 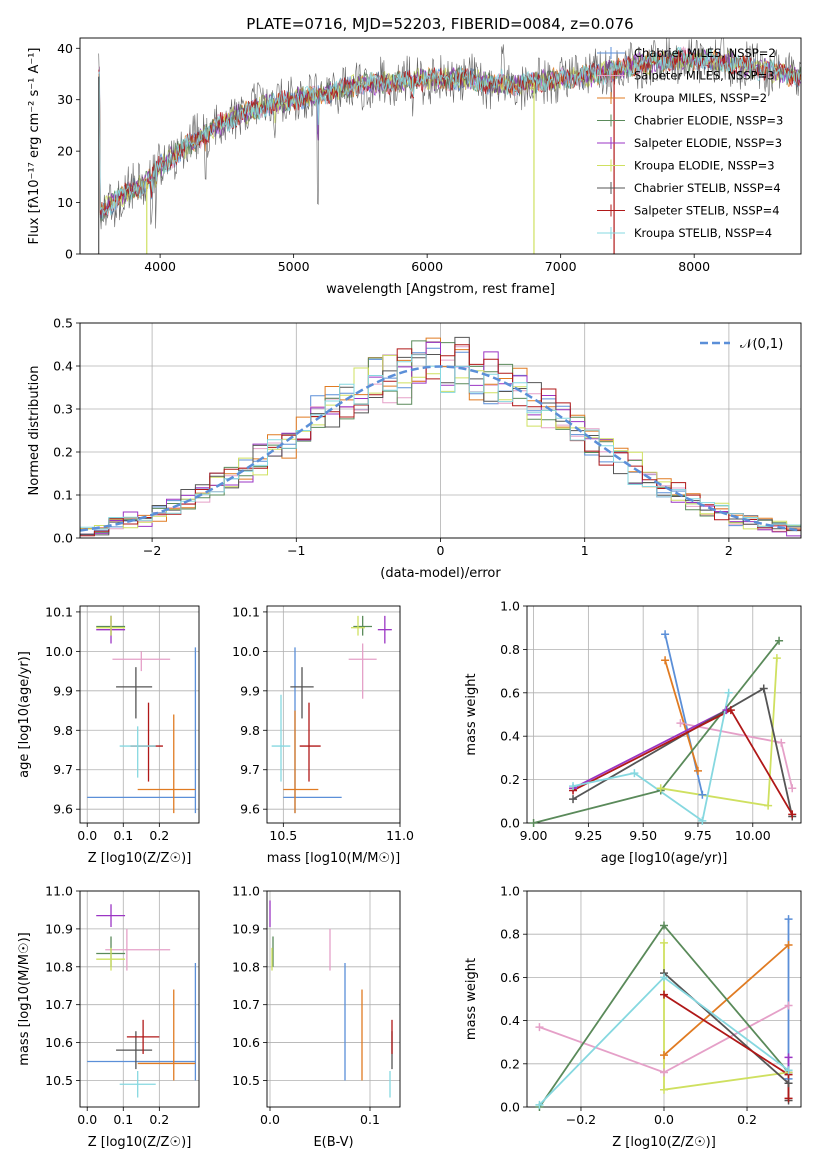 What do you see at coordinates (704, 76) in the screenshot?
I see `legend-label: Salpeter MILES, NSSP=3` at bounding box center [704, 76].